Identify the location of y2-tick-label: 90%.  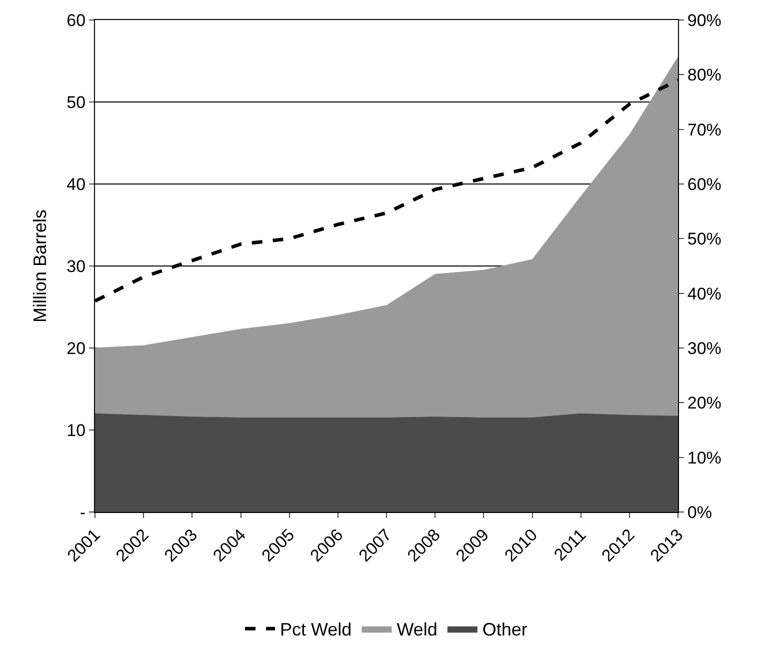
(704, 20).